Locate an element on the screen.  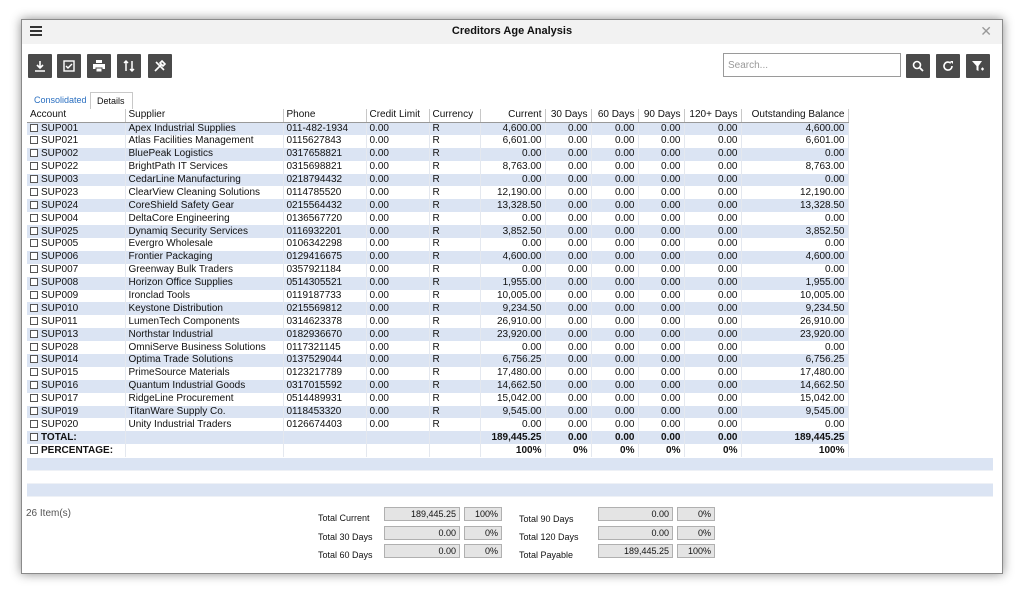
cell-account: SUP020 is located at coordinates (76, 425).